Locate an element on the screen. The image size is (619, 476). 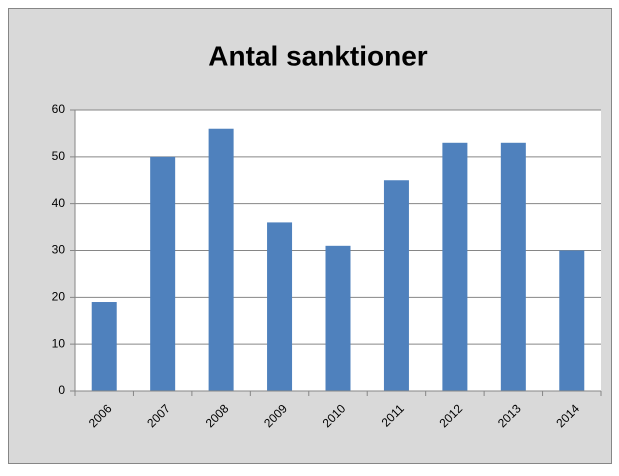
y-tick-label: 0 is located at coordinates (61, 390).